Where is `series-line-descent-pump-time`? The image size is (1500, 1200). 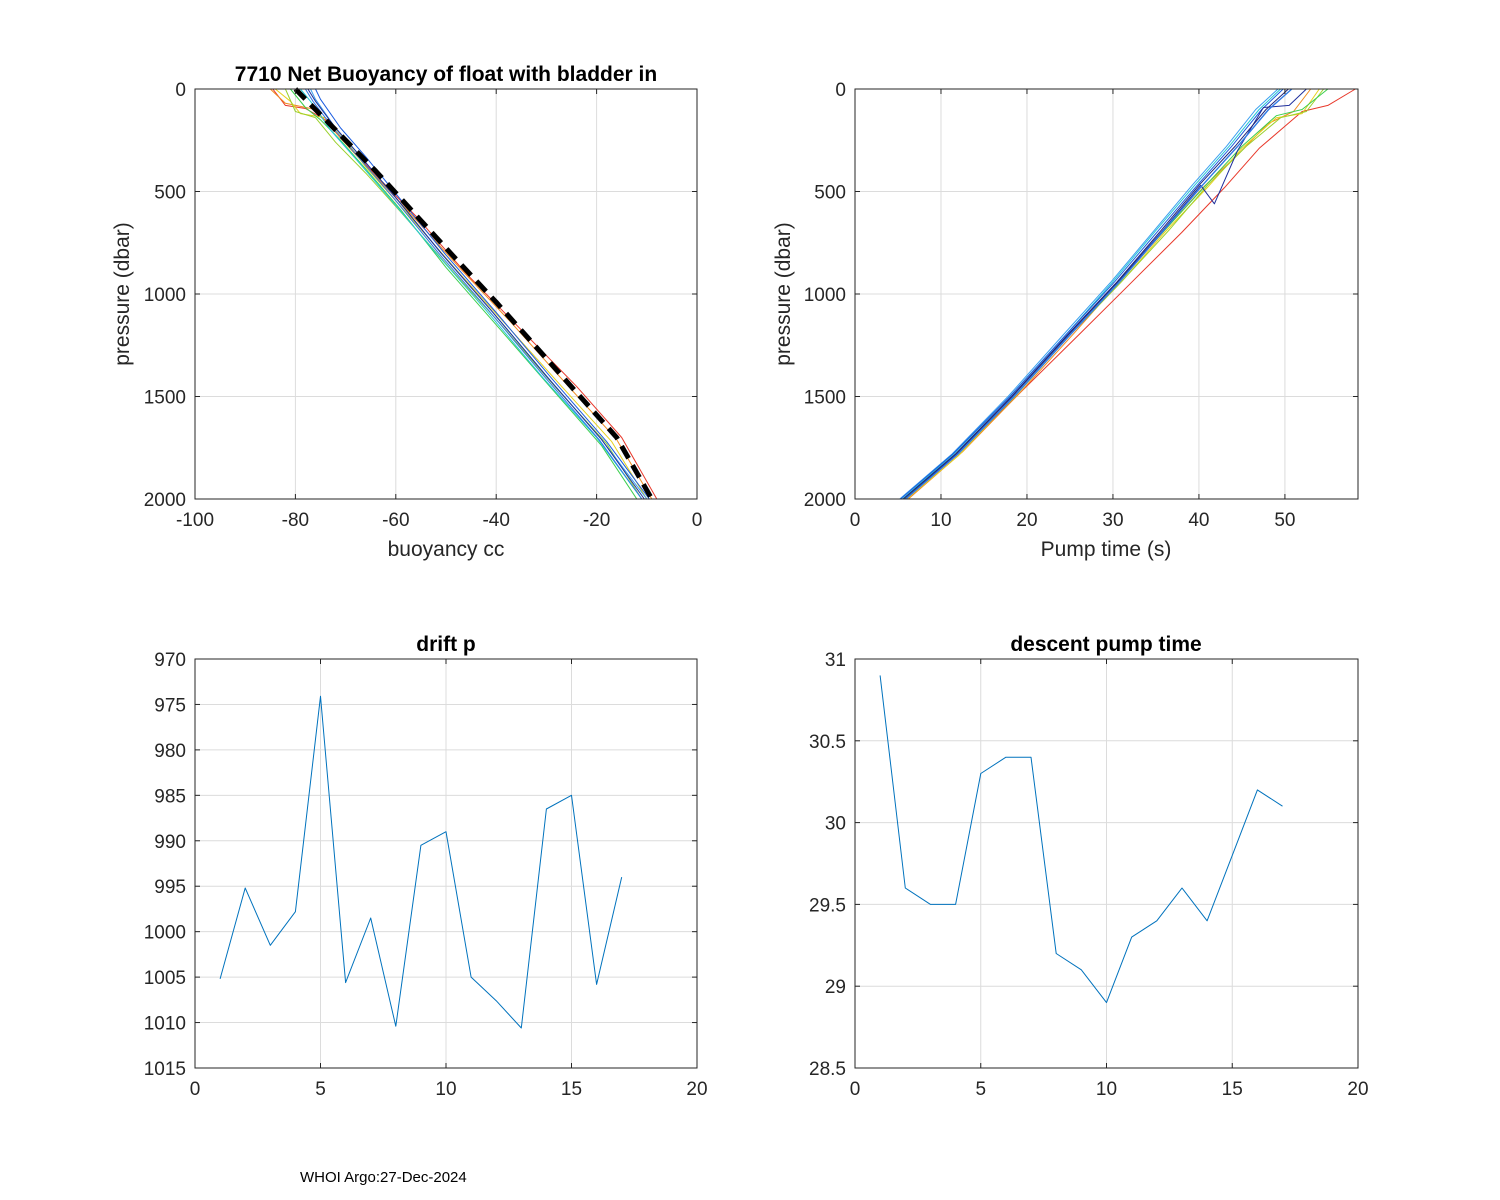
series-line-descent-pump-time is located at coordinates (1081, 839).